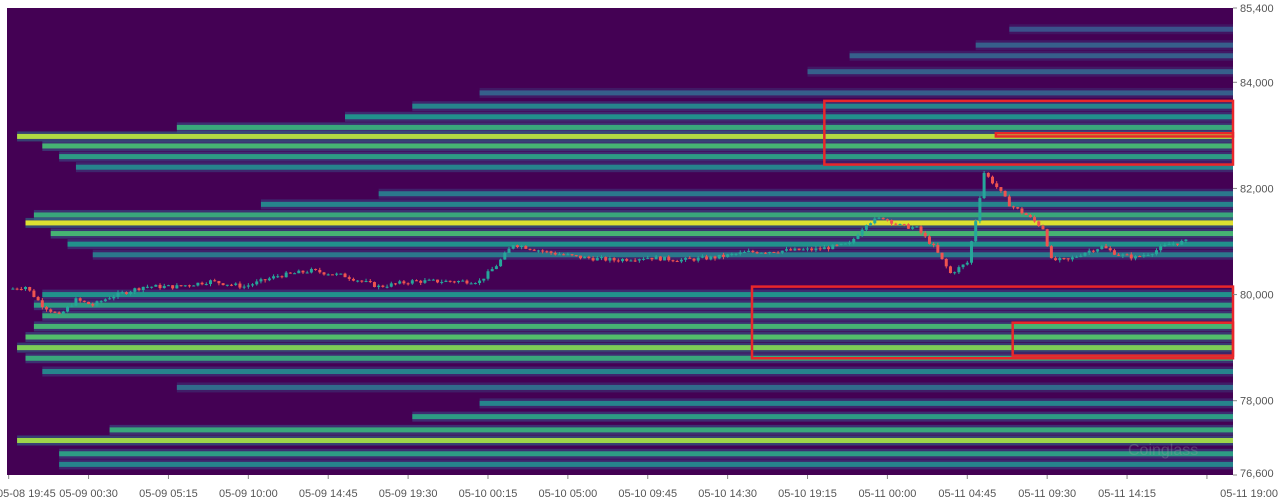 The height and width of the screenshot is (500, 1280). Describe the element at coordinates (727, 494) in the screenshot. I see `x-tick-label: 05-10 14:30` at that location.